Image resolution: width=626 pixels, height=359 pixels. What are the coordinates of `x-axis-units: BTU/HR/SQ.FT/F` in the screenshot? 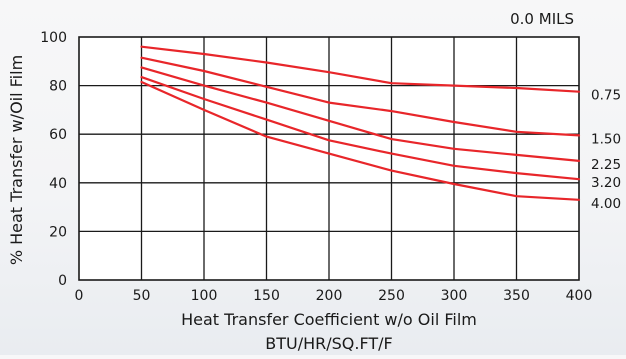 It's located at (329, 343).